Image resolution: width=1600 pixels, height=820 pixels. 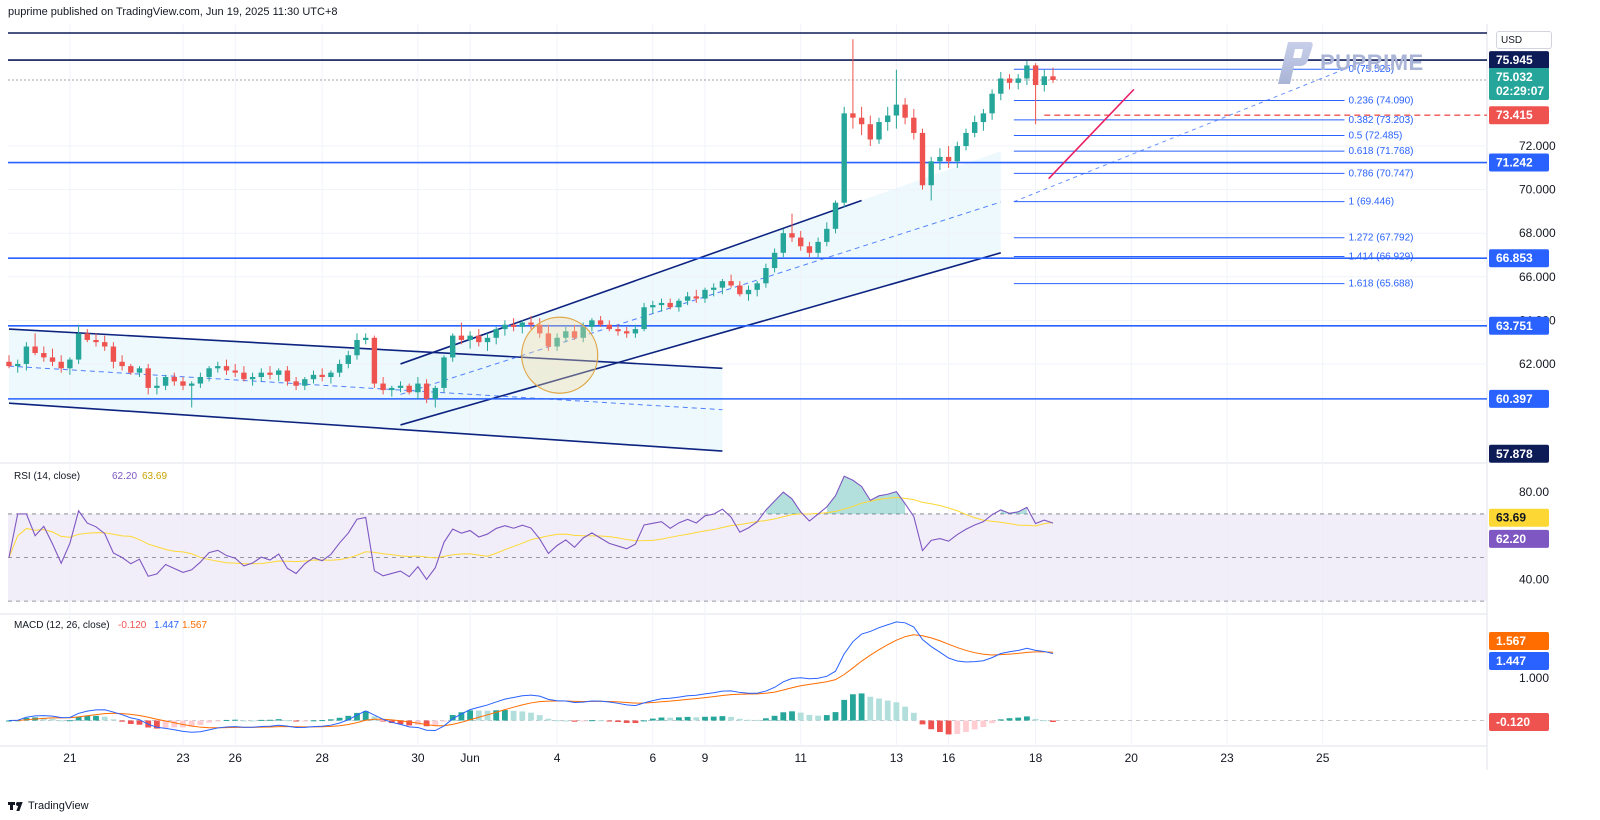 What do you see at coordinates (365, 349) in the screenshot?
I see `channel-upper-line` at bounding box center [365, 349].